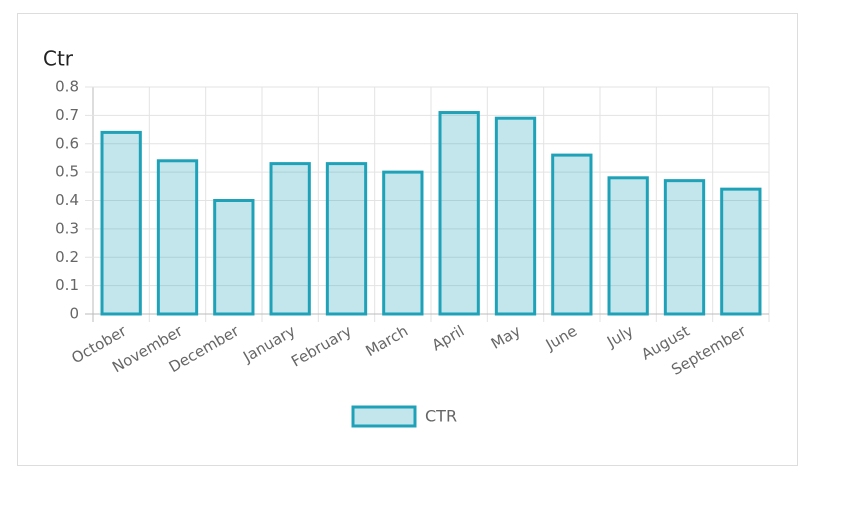 The height and width of the screenshot is (521, 841). Describe the element at coordinates (268, 344) in the screenshot. I see `x-tick-label: January` at that location.